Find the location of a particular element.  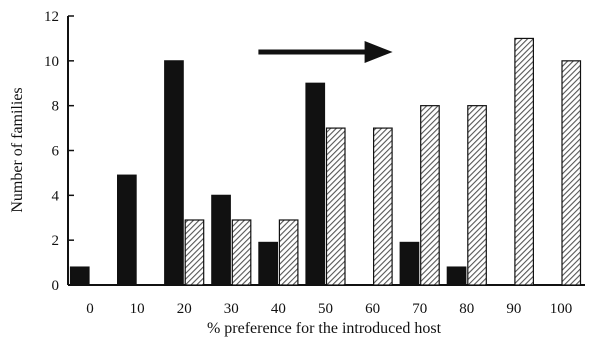

y-axis-title: Number of families is located at coordinates (17, 149).